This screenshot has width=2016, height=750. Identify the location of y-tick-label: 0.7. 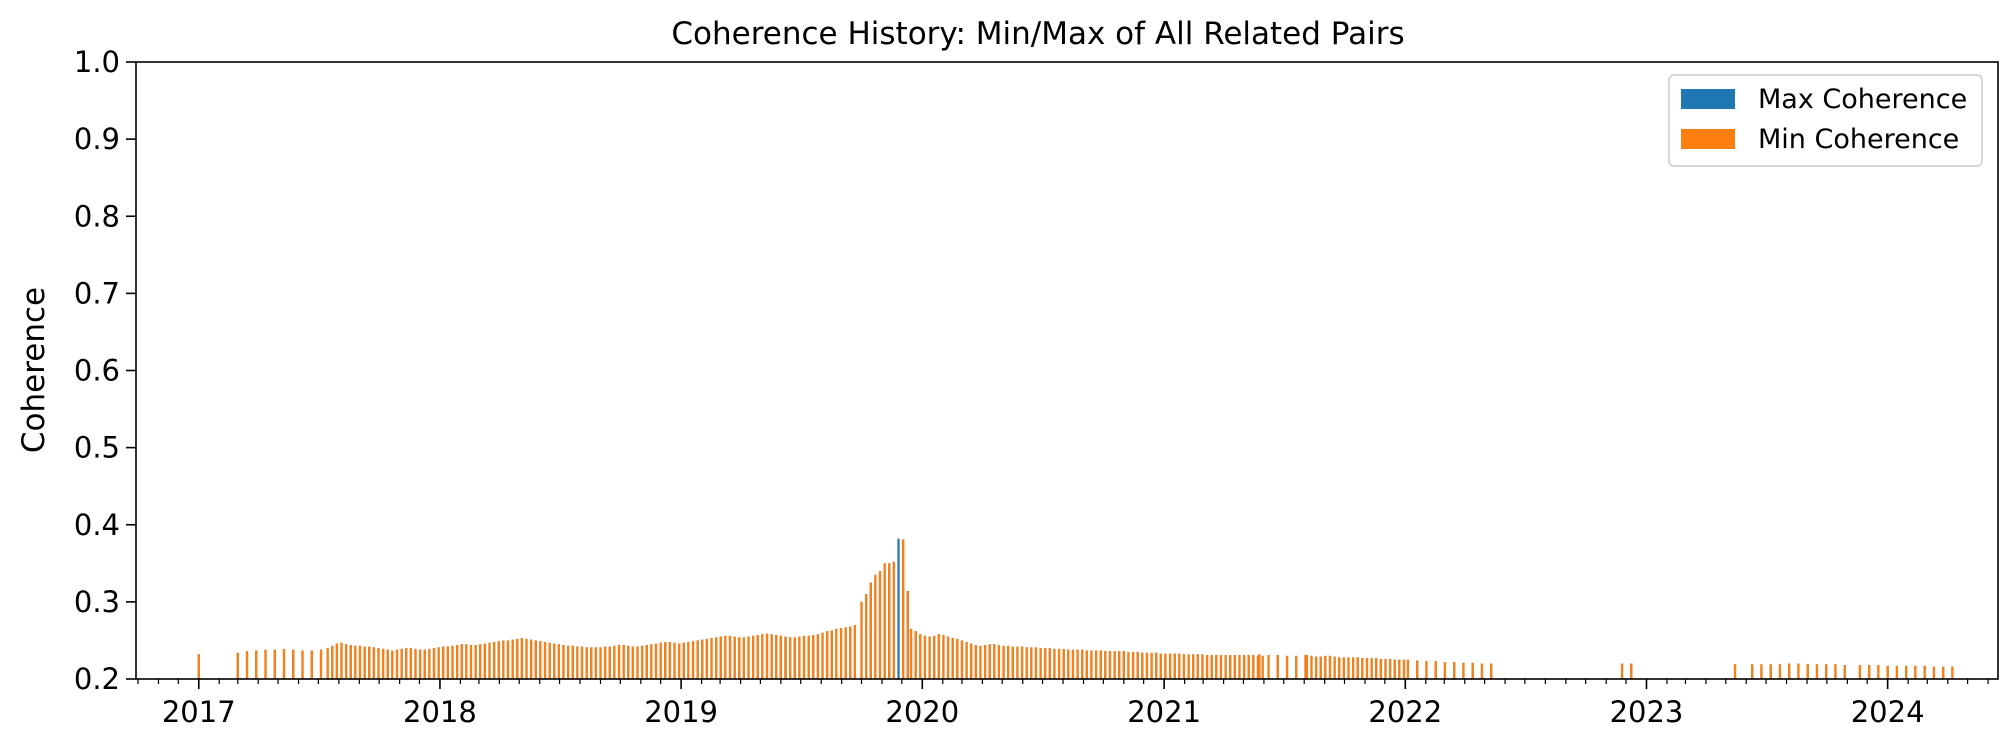
(97, 293).